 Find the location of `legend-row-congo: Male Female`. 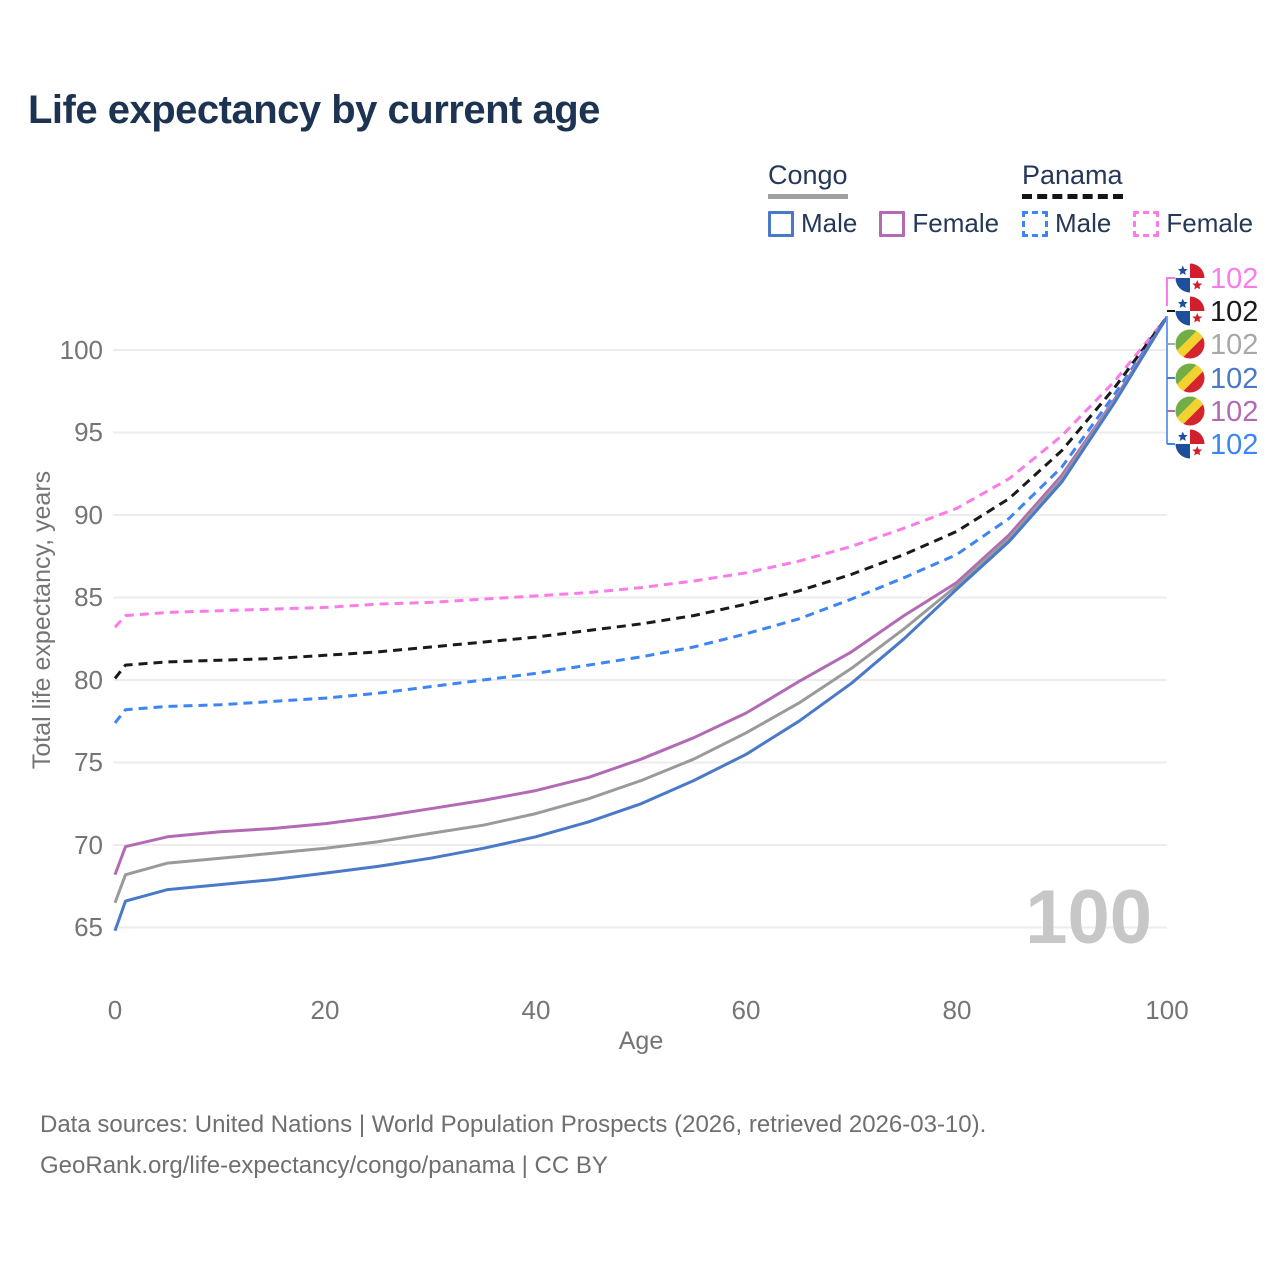

legend-row-congo: Male Female is located at coordinates (894, 223).